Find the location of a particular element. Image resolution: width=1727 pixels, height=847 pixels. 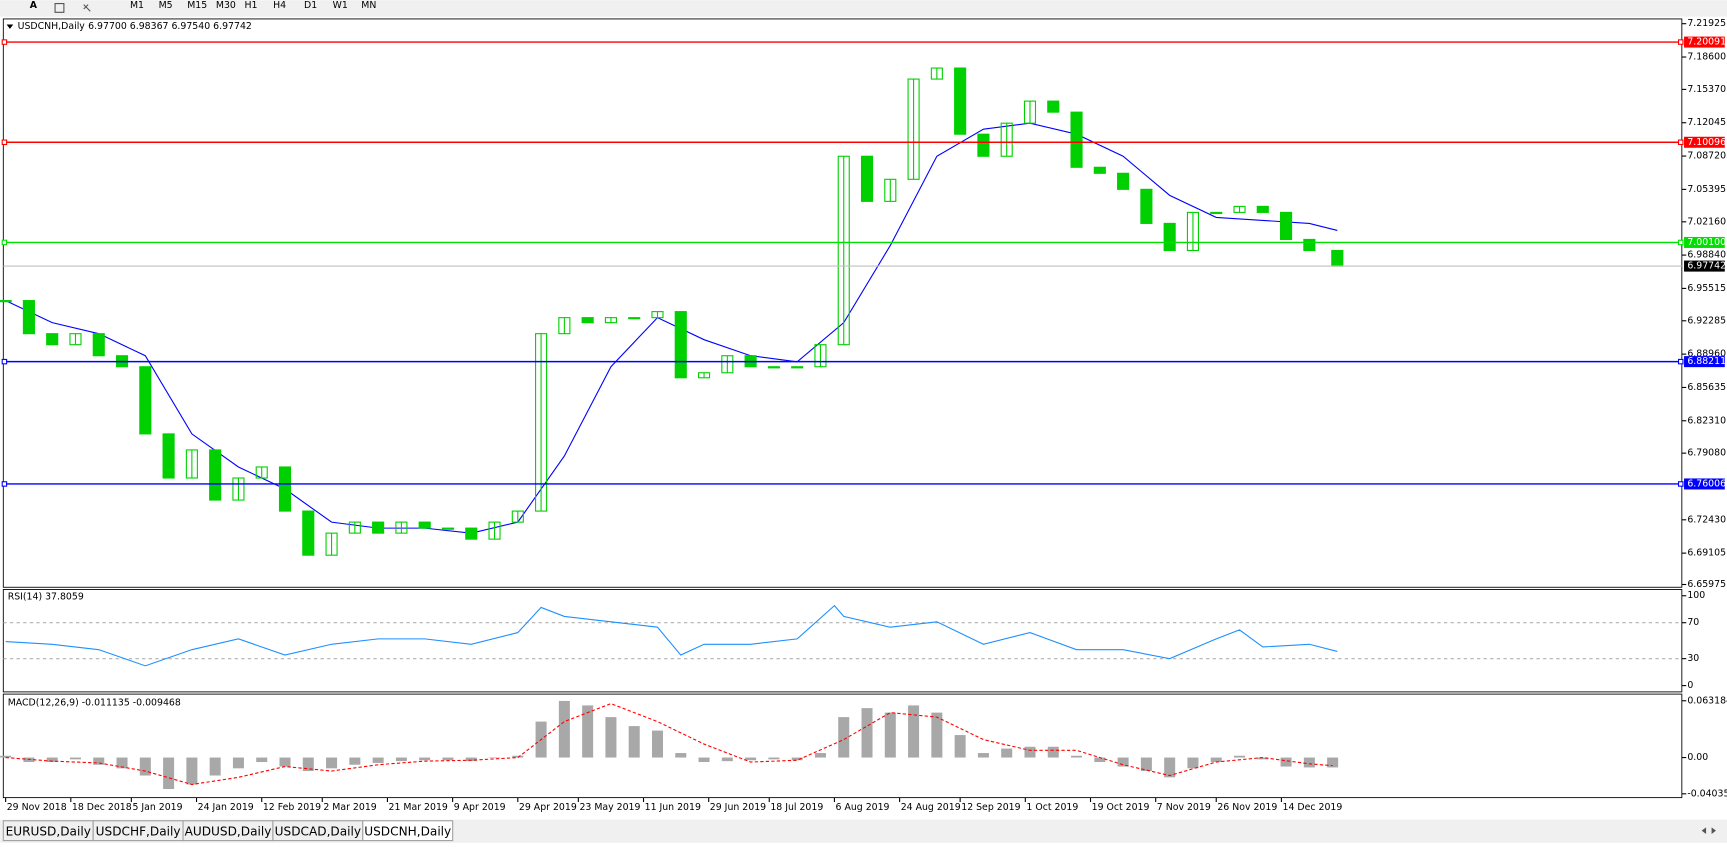

period-button: M1 is located at coordinates (137, 5).